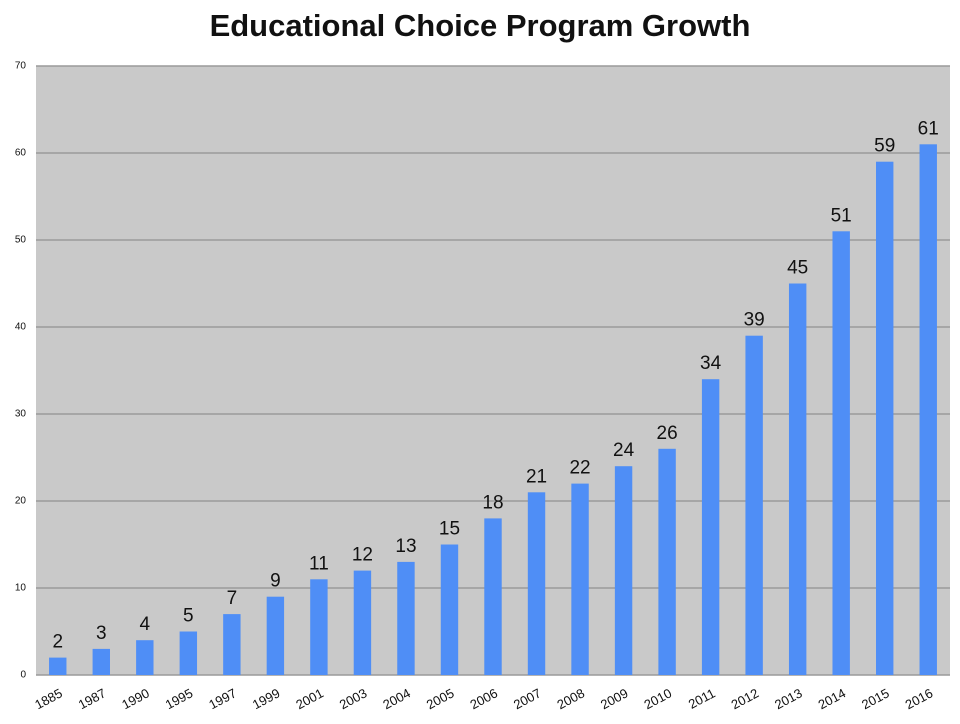 The width and height of the screenshot is (960, 724). I want to click on value-label: 34, so click(711, 363).